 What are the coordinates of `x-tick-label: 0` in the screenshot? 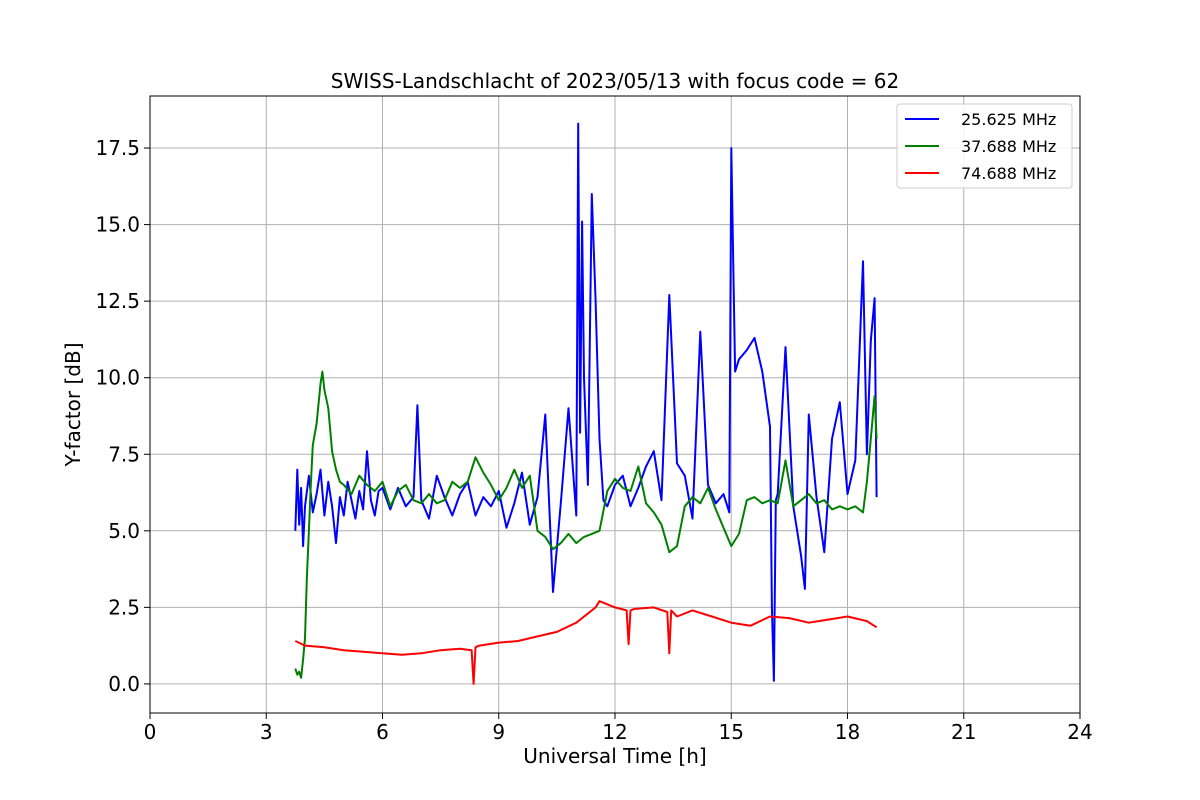 It's located at (150, 732).